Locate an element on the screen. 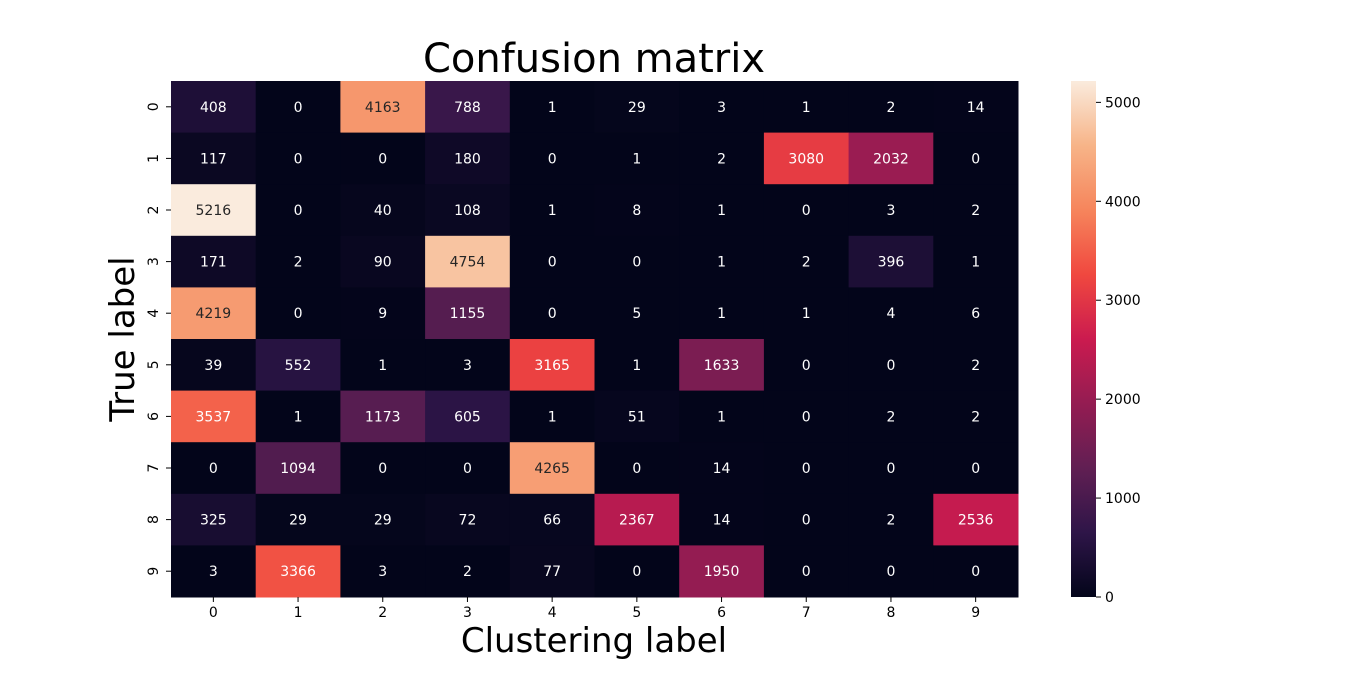 Image resolution: width=1366 pixels, height=676 pixels. cell-value-label: 4 is located at coordinates (890, 314).